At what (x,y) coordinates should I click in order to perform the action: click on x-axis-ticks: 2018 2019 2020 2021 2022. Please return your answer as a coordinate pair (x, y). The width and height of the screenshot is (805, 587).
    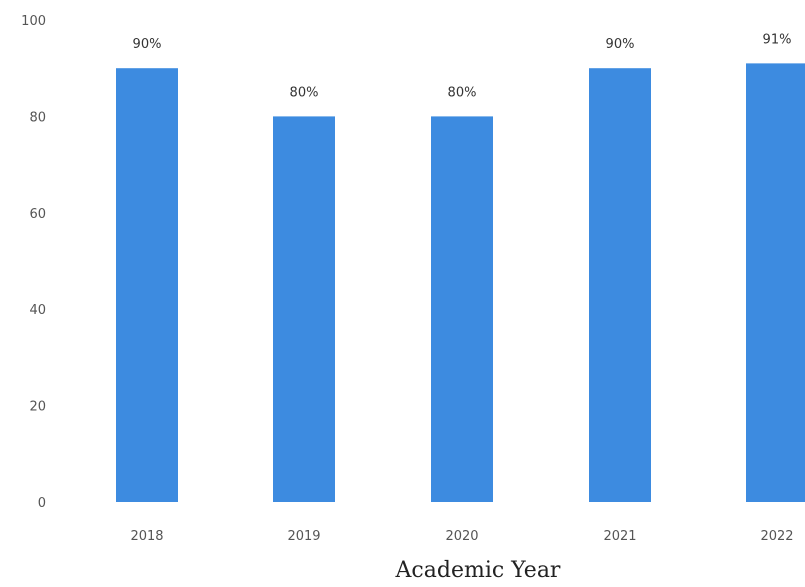
    Looking at the image, I should click on (461, 536).